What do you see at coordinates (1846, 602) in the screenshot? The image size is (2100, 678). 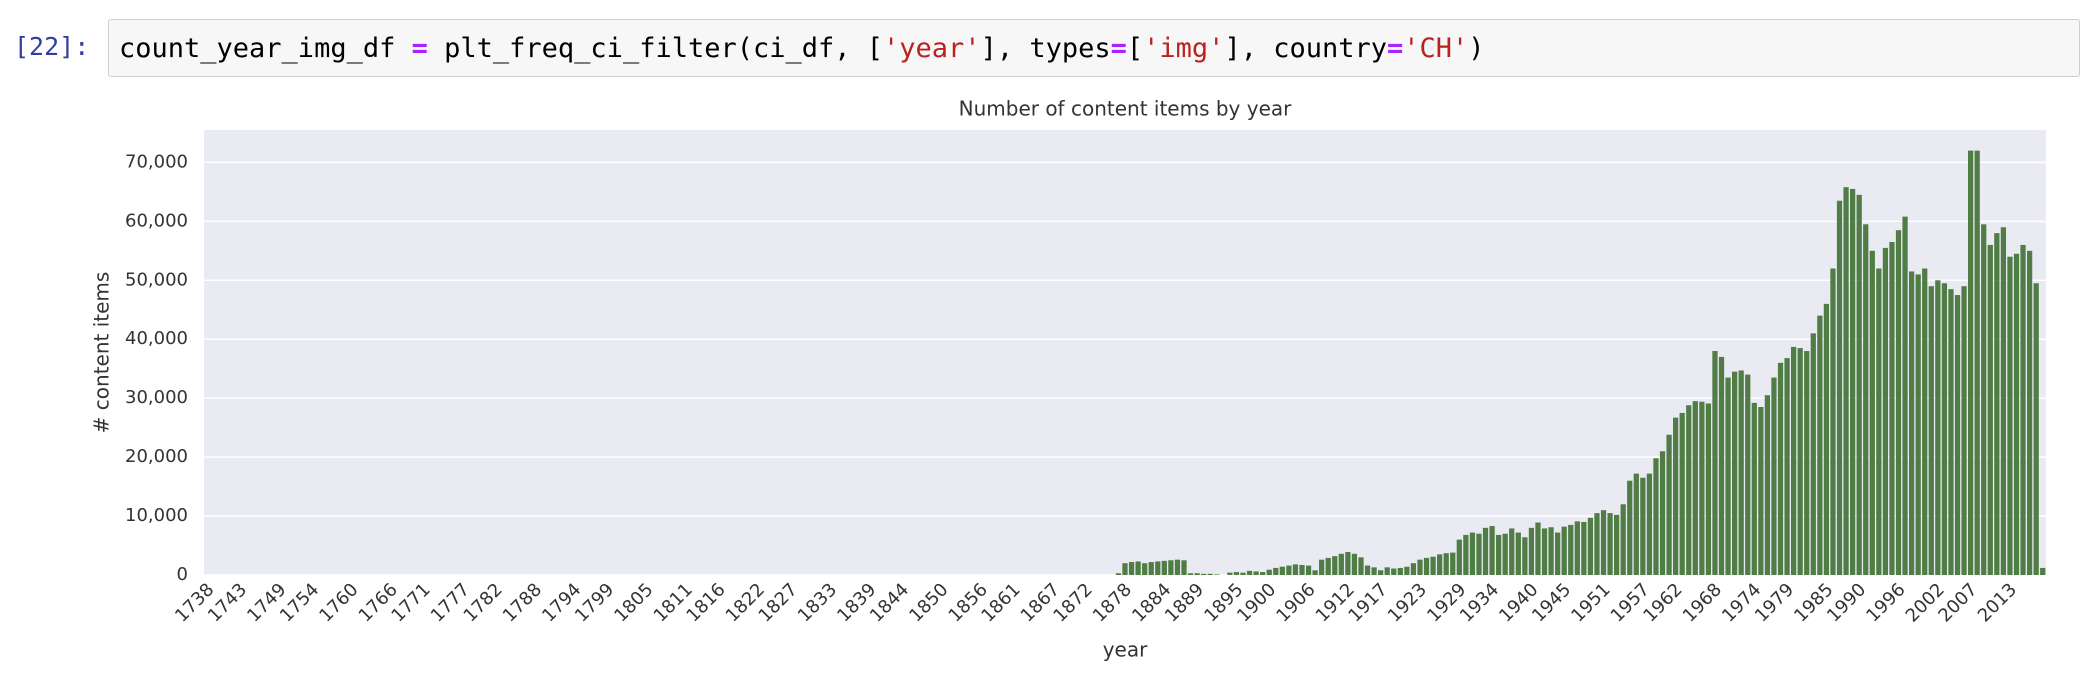 I see `x-tick-label: 1990` at bounding box center [1846, 602].